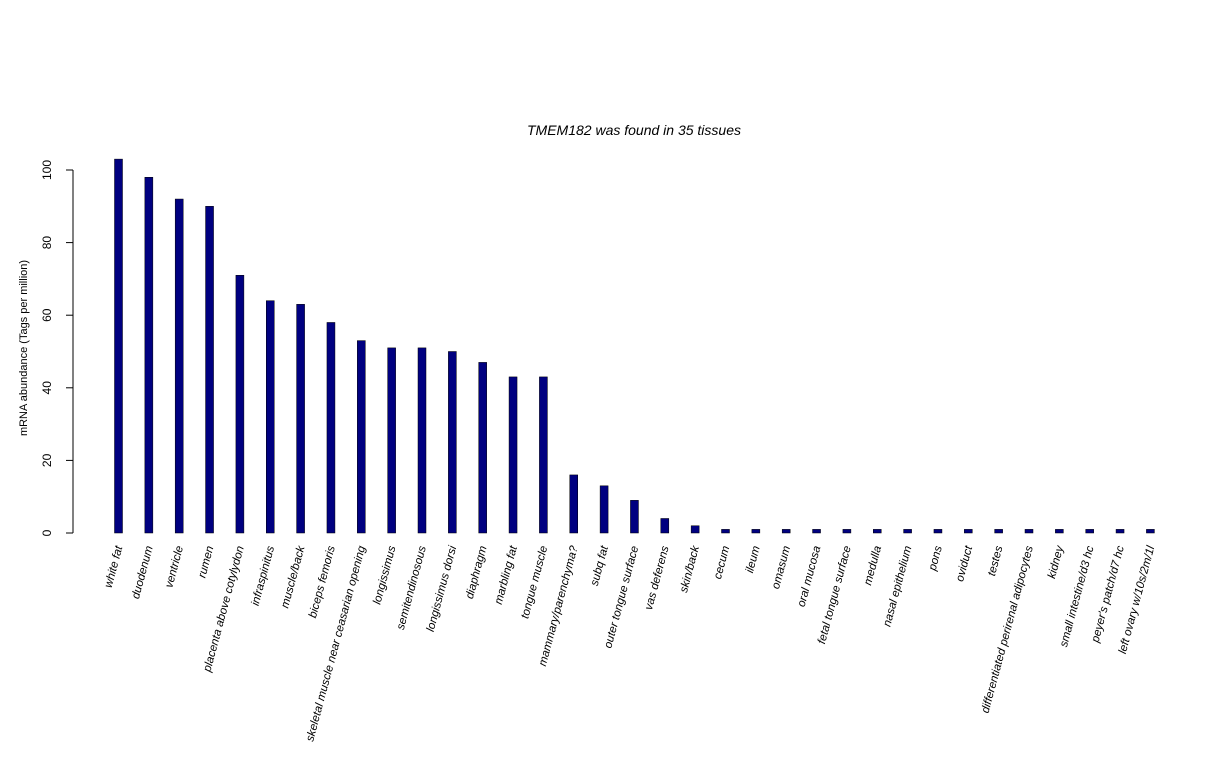 The width and height of the screenshot is (1224, 768). I want to click on y-tick-label: 0, so click(47, 532).